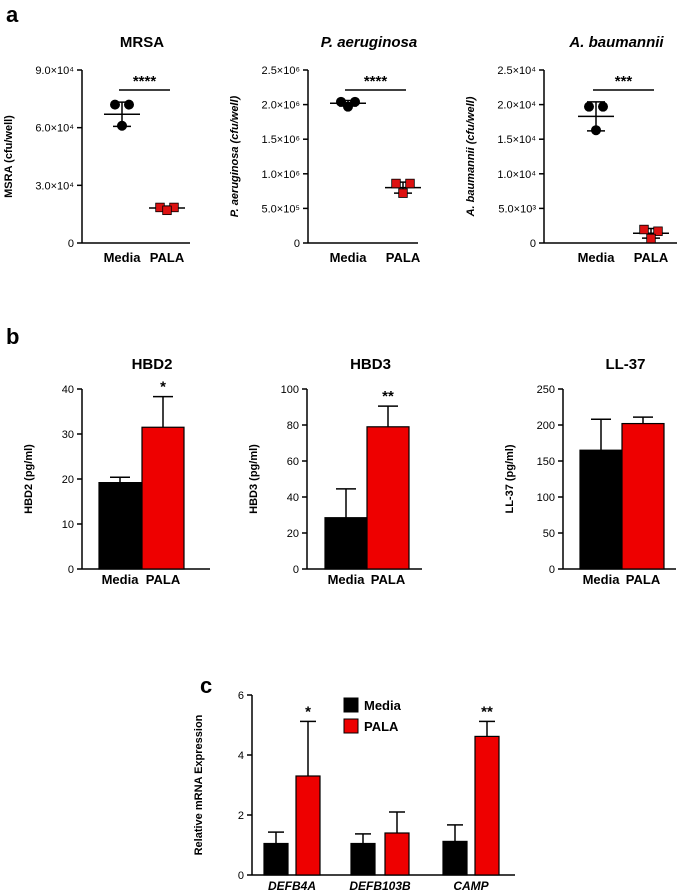 The width and height of the screenshot is (685, 895). What do you see at coordinates (281, 71) in the screenshot?
I see `a2-y-tick-label: 2.5×10⁶` at bounding box center [281, 71].